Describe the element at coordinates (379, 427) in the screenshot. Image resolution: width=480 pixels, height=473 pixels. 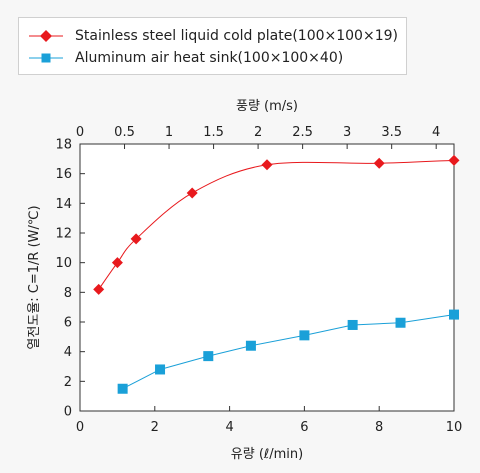
I see `x-tick-label: 8` at that location.